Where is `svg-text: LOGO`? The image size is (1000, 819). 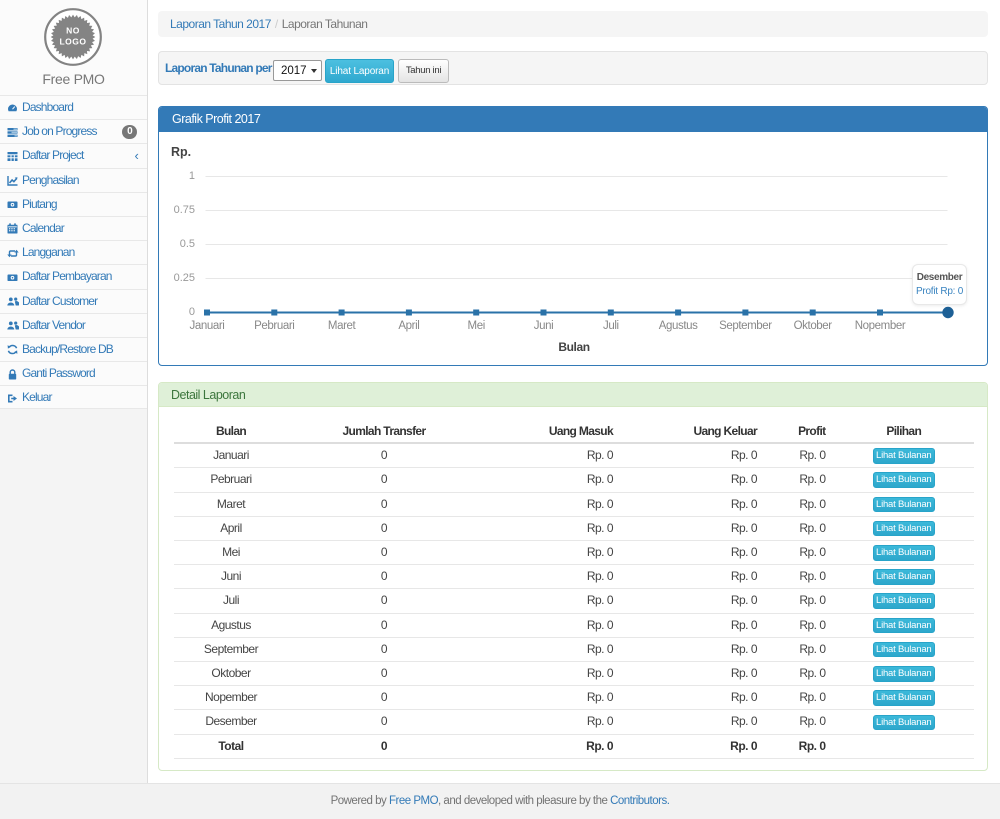
svg-text: LOGO is located at coordinates (72, 42).